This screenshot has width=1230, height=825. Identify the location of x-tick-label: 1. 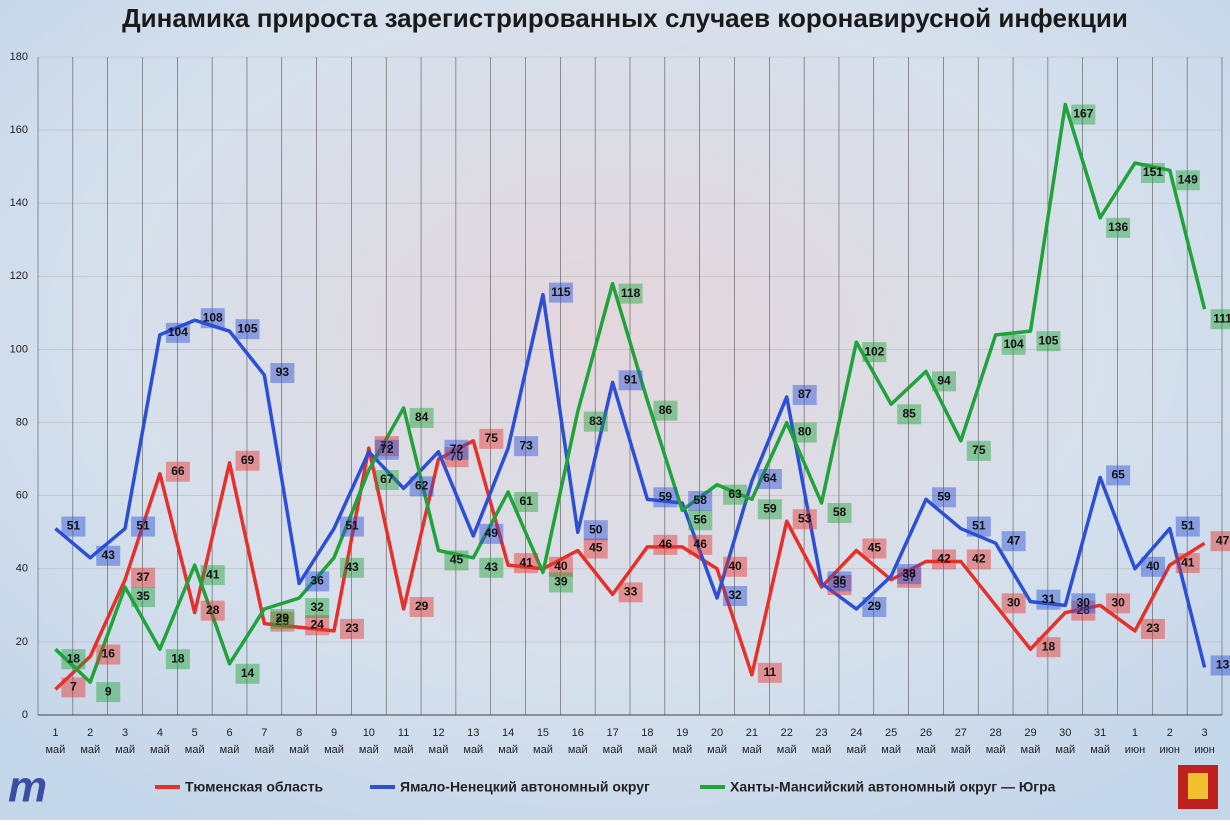
(1135, 733).